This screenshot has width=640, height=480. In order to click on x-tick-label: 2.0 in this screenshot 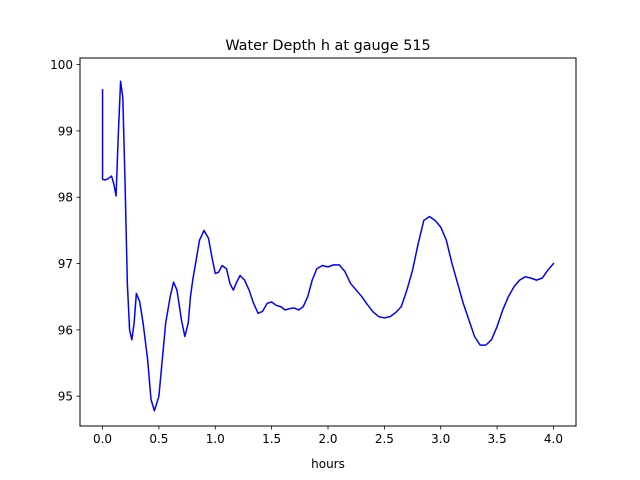, I will do `click(327, 439)`.